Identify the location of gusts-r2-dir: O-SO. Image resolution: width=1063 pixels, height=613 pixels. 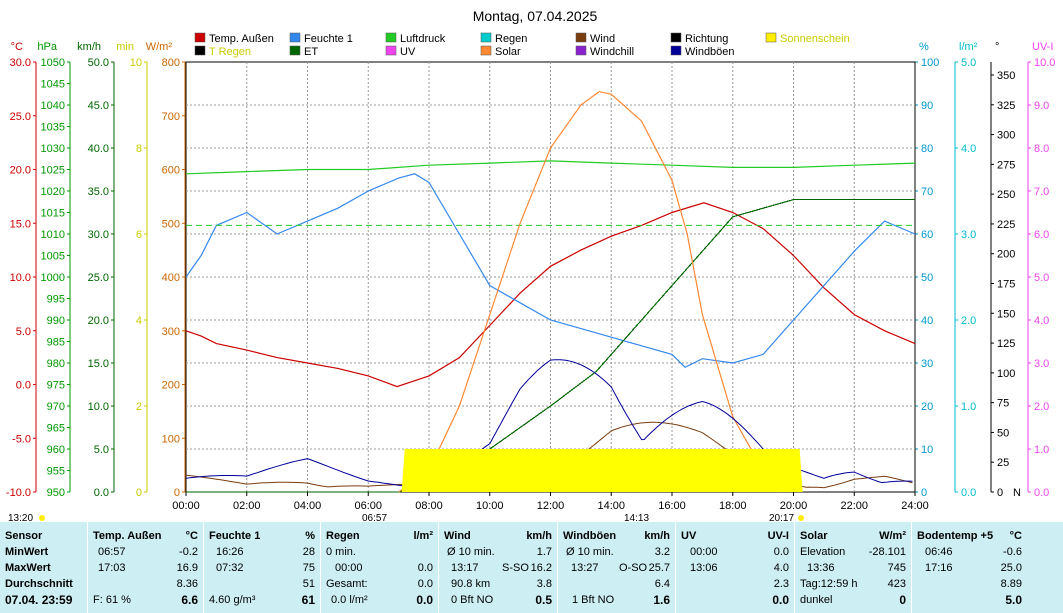
(633, 568).